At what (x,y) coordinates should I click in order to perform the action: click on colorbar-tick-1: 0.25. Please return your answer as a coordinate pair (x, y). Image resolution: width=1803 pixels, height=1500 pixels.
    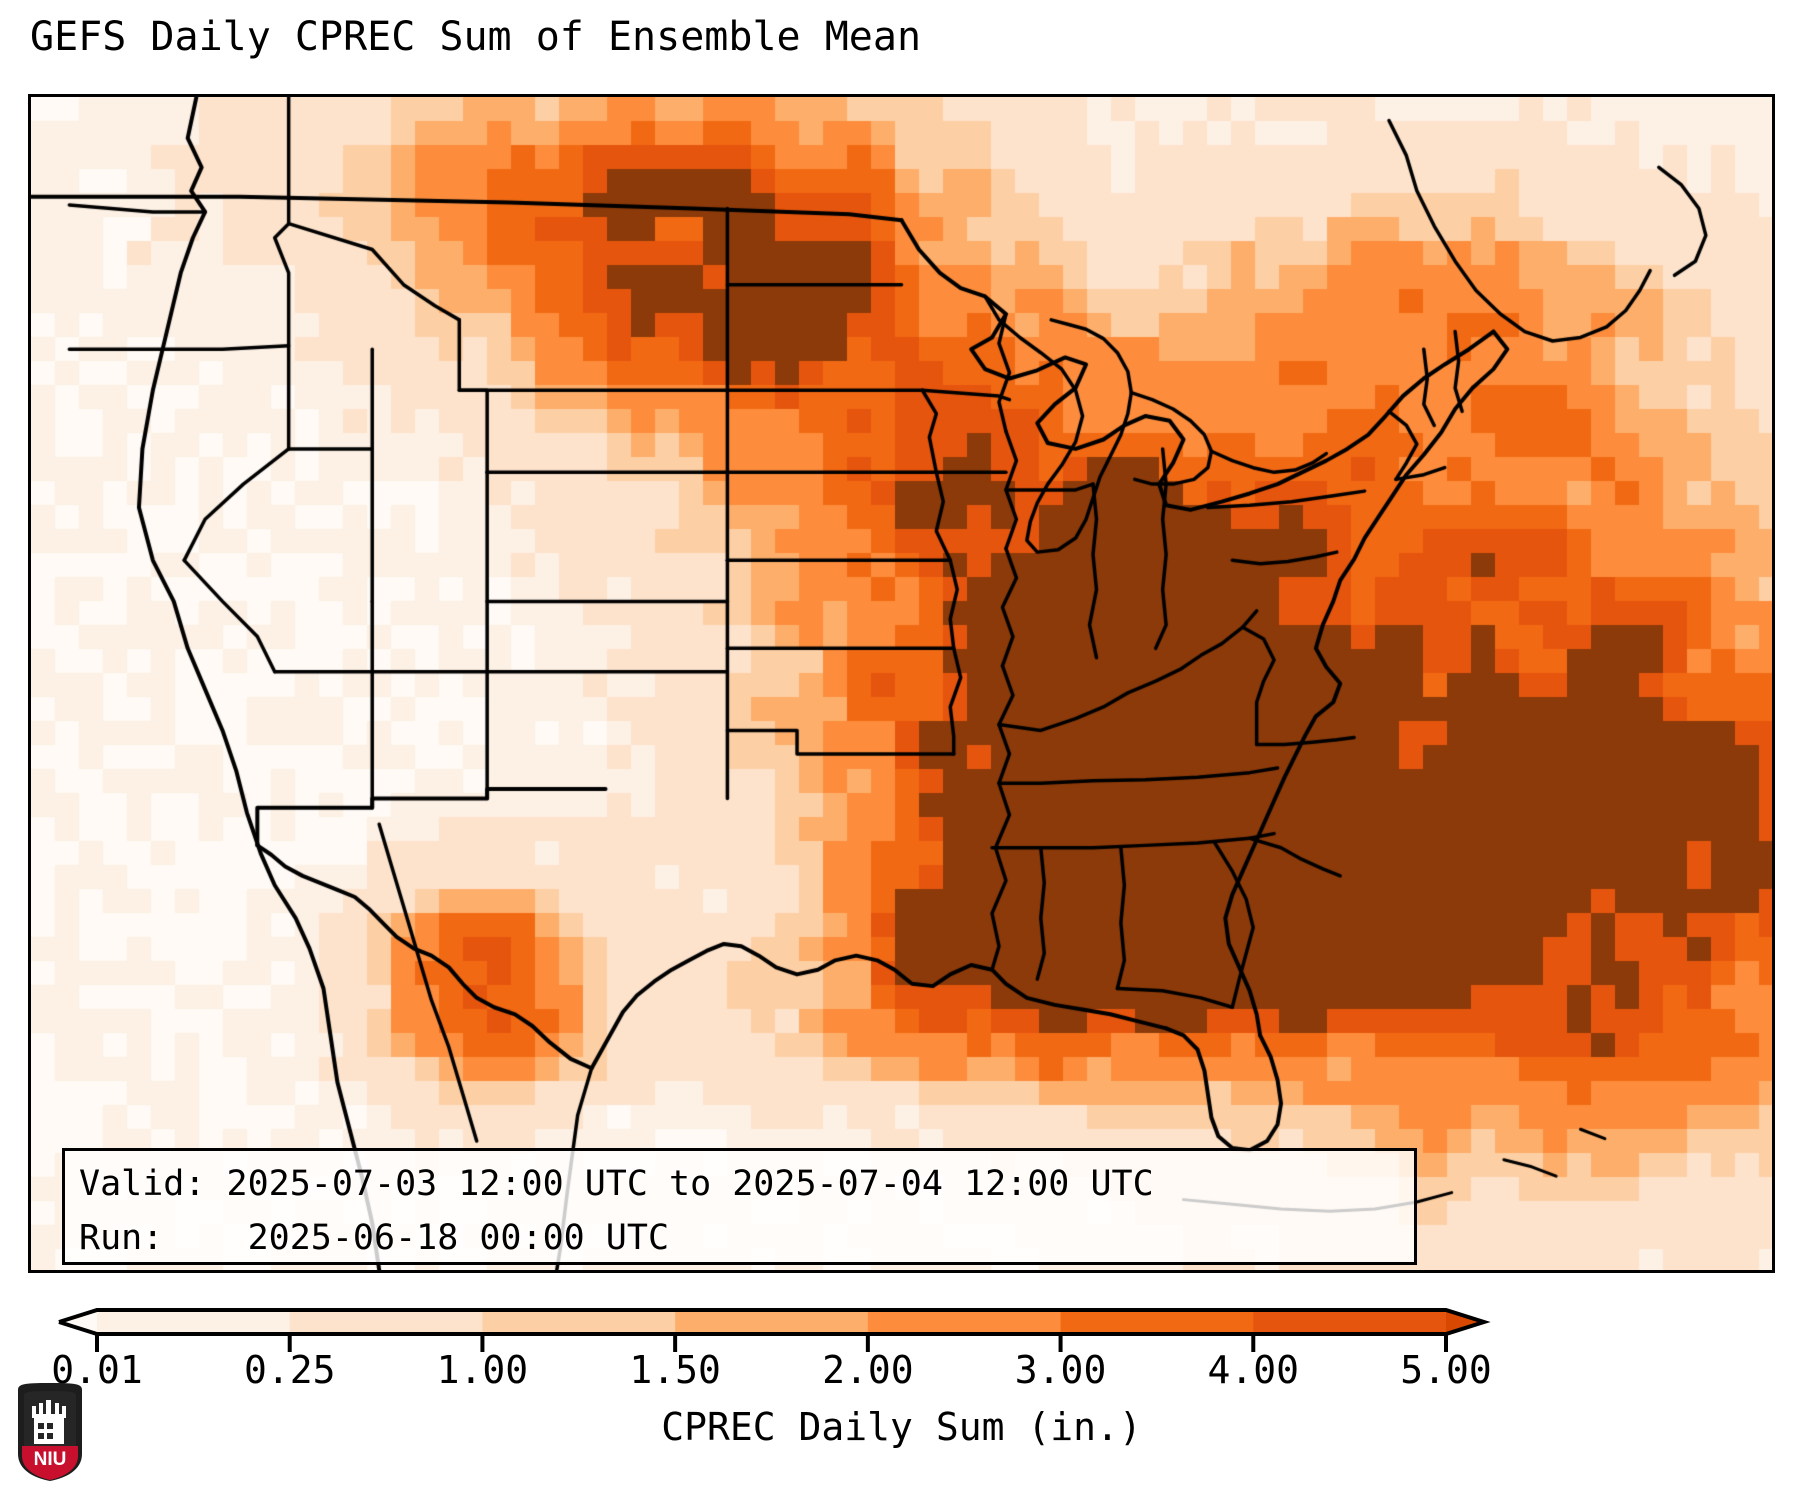
    Looking at the image, I should click on (289, 1370).